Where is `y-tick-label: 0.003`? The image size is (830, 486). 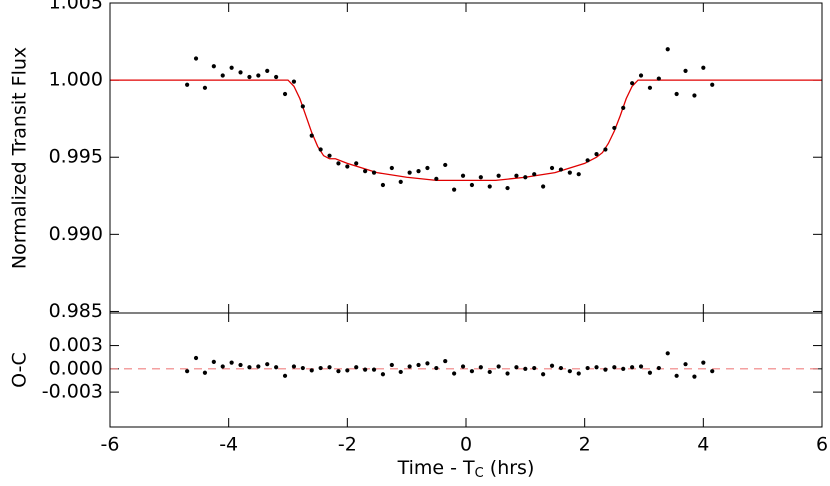
y-tick-label: 0.003 is located at coordinates (76, 345).